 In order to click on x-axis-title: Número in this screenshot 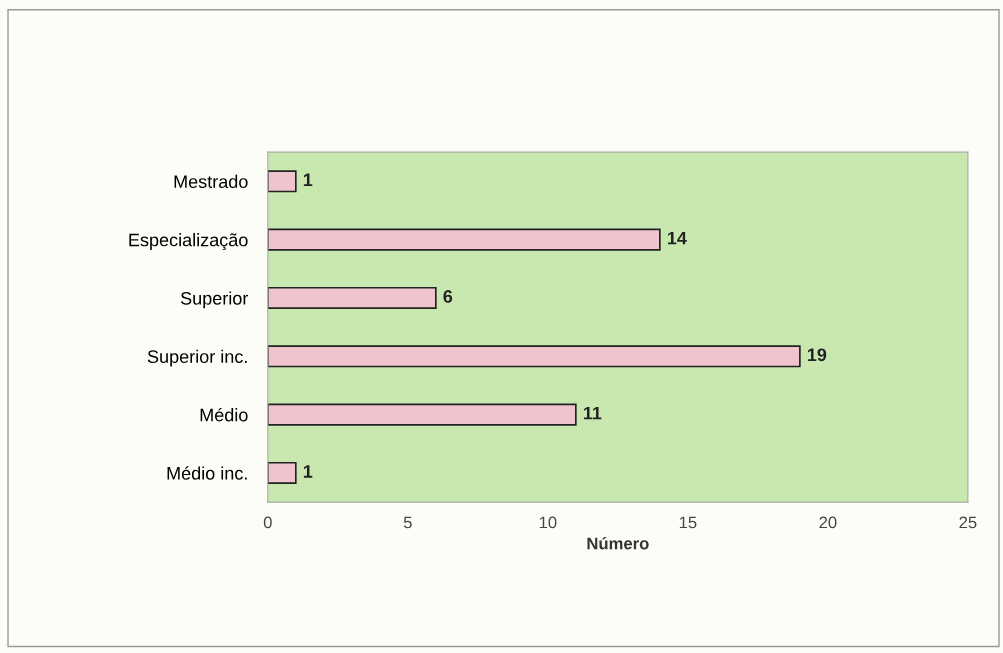, I will do `click(618, 543)`.